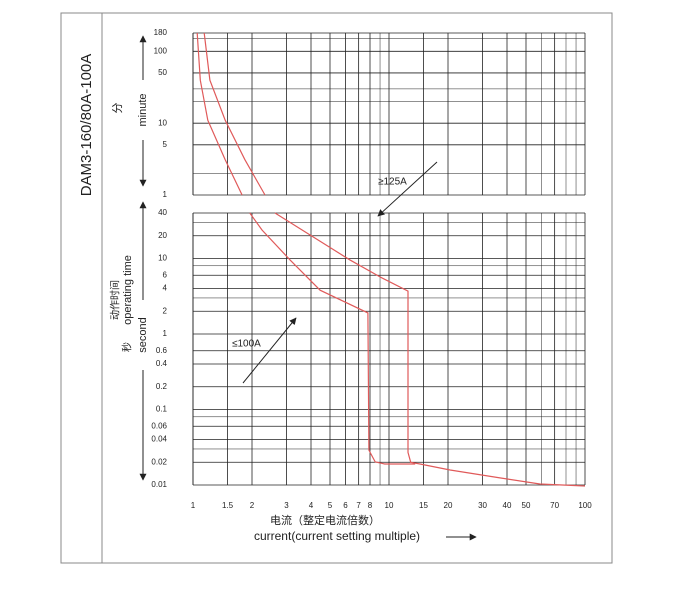  Describe the element at coordinates (143, 109) in the screenshot. I see `minute-label: minute` at that location.